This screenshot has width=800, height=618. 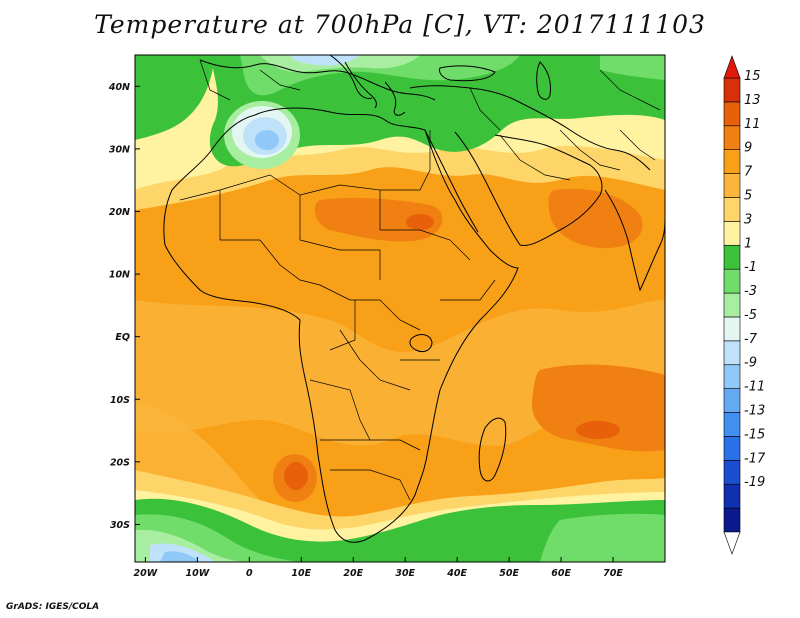 What do you see at coordinates (360, 85) in the screenshot?
I see `italy` at bounding box center [360, 85].